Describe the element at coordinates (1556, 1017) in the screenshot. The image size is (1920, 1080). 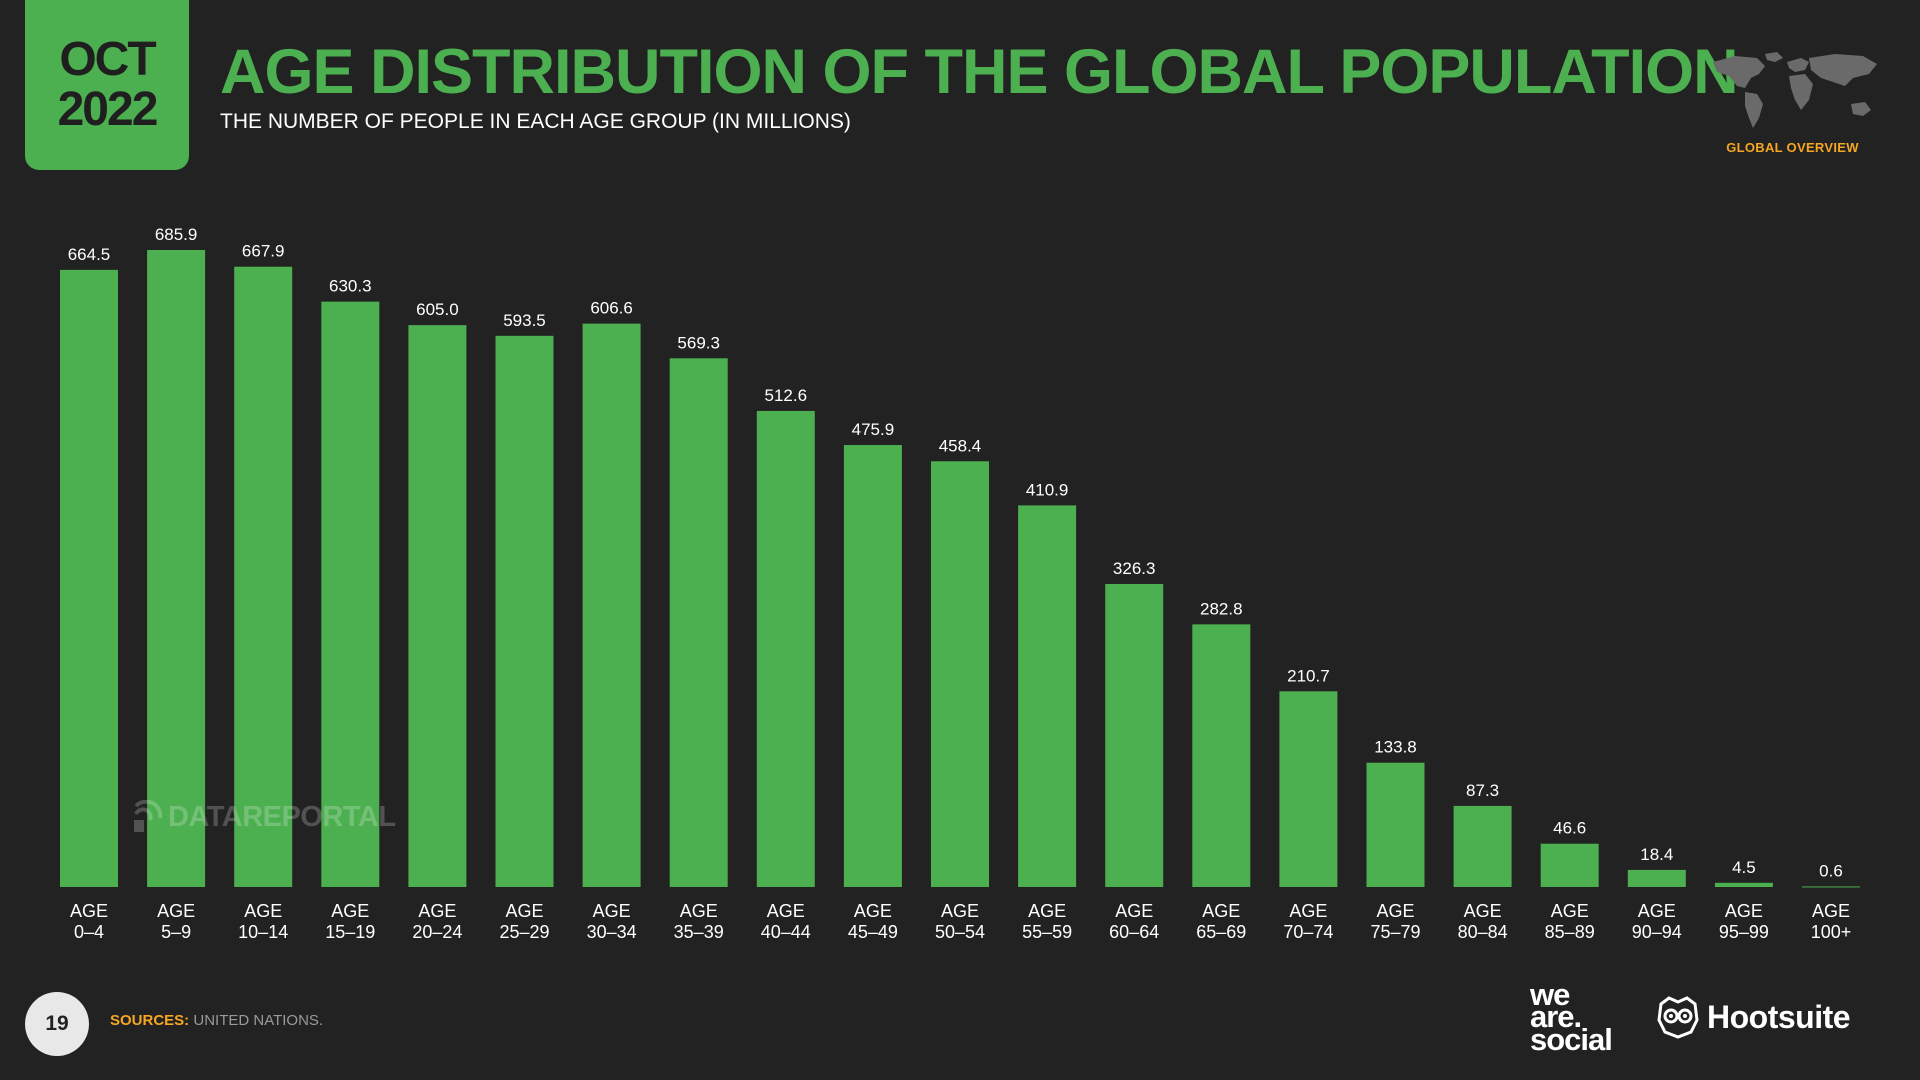
I see `logo-line-2: are.` at that location.